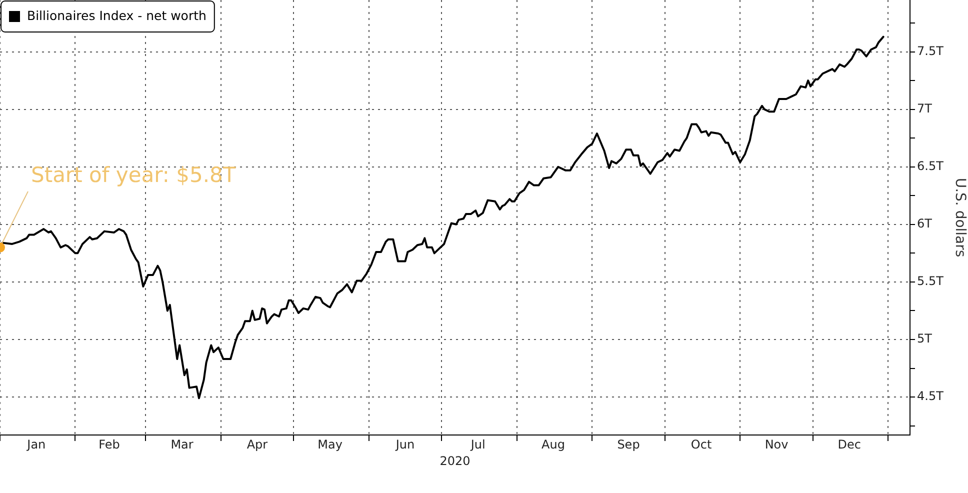 Image resolution: width=968 pixels, height=493 pixels. What do you see at coordinates (330, 444) in the screenshot?
I see `x-tick-label: May` at bounding box center [330, 444].